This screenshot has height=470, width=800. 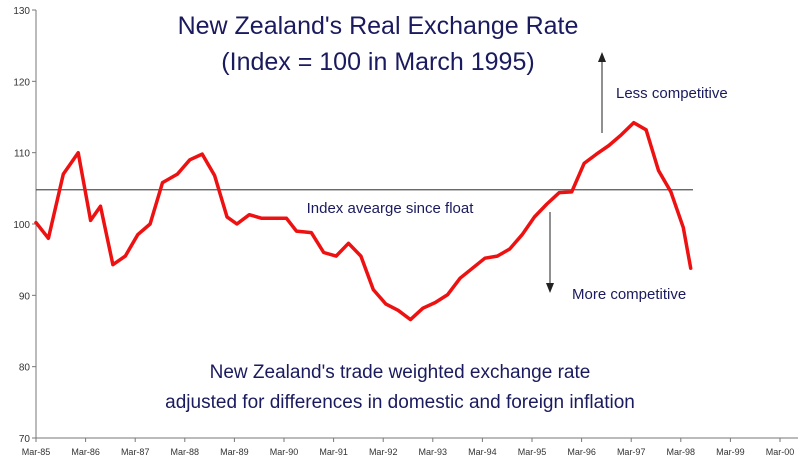 I want to click on x-tick-label: Mar-99, so click(x=730, y=452).